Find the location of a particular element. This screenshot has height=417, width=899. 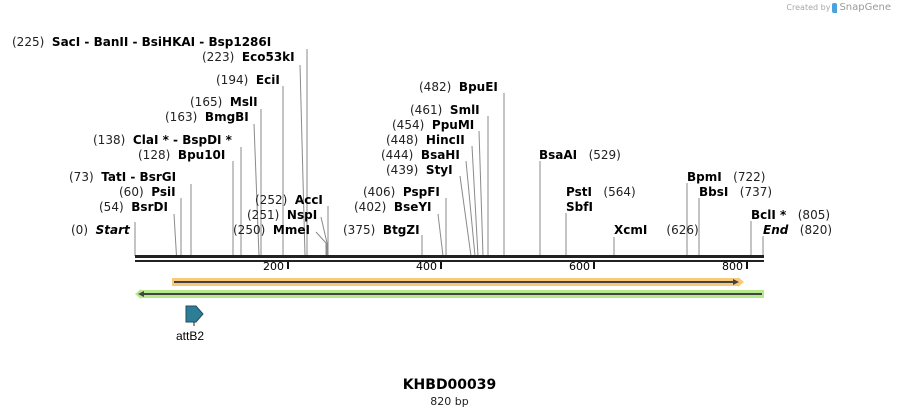

enzyme-label-msli: (165) MslI is located at coordinates (224, 102).